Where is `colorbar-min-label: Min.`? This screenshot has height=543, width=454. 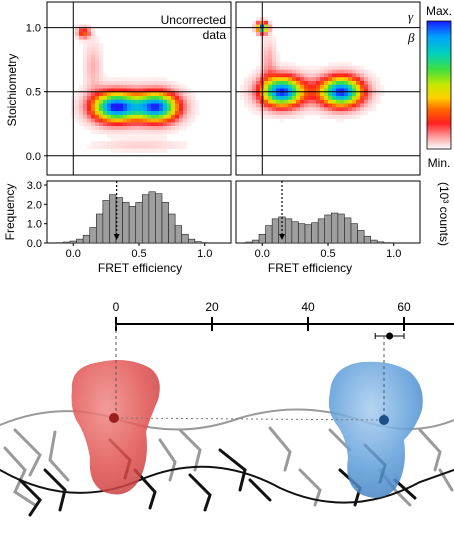
colorbar-min-label: Min. is located at coordinates (439, 163).